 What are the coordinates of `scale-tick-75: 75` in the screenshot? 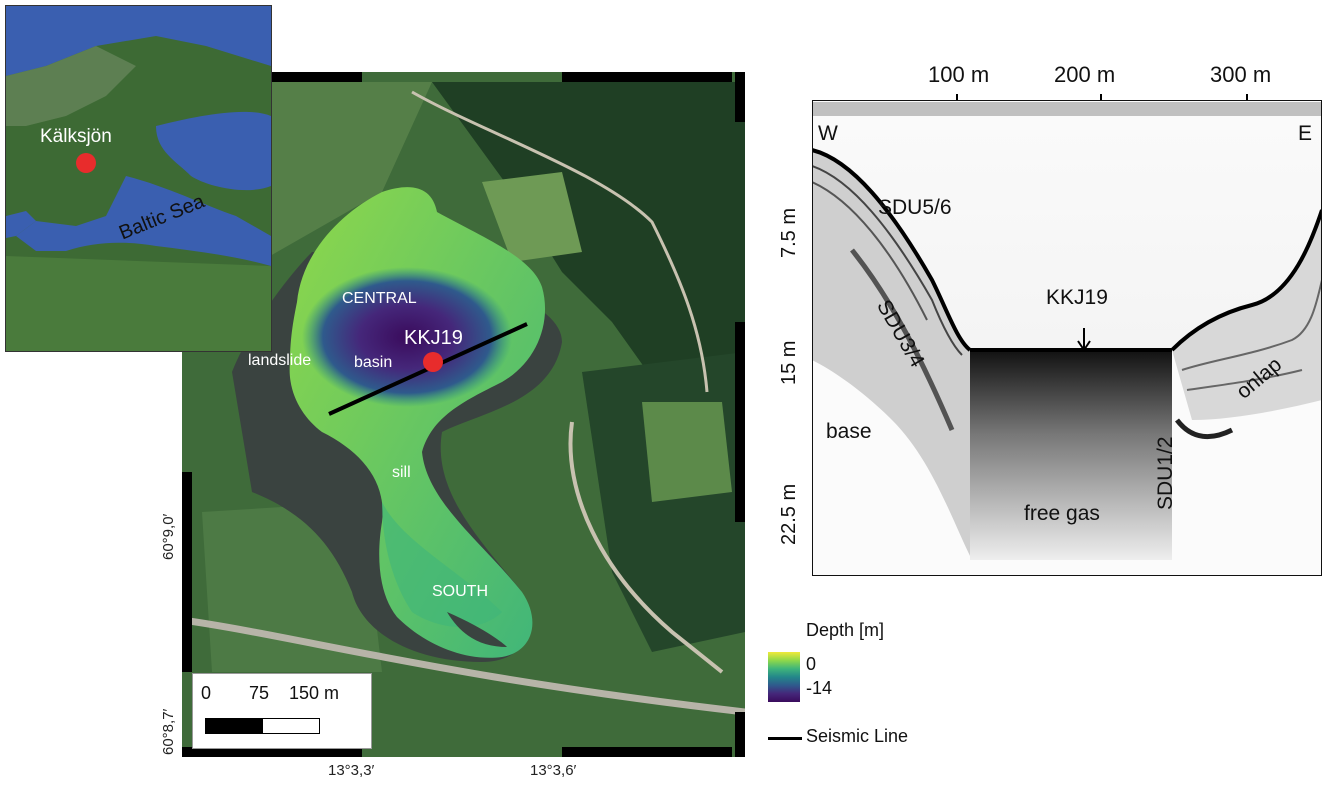 It's located at (259, 693).